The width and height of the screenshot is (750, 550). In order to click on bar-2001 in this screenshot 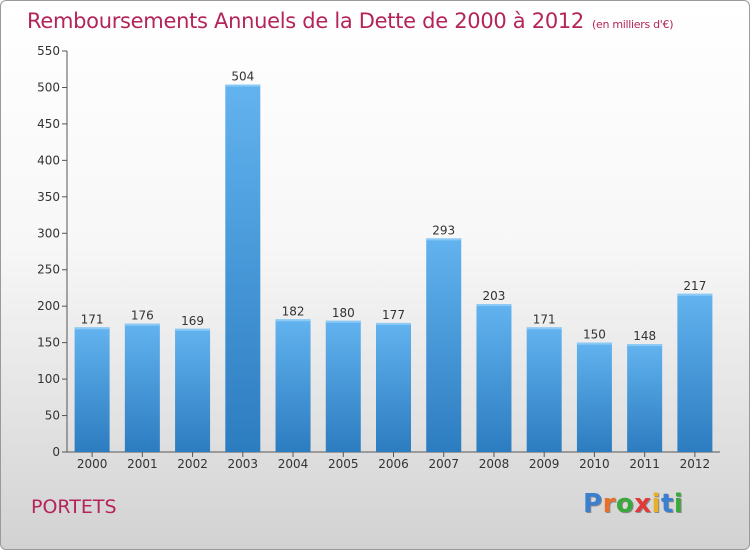, I will do `click(142, 387)`.